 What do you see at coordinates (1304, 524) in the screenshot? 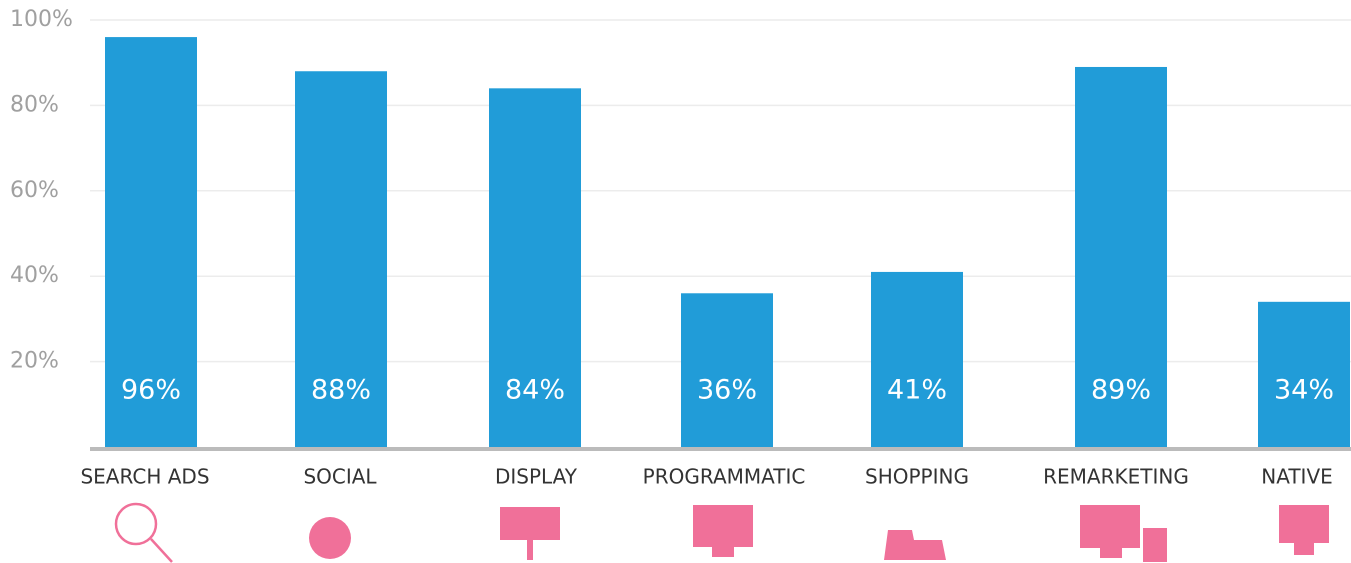
I see `native-icon` at bounding box center [1304, 524].